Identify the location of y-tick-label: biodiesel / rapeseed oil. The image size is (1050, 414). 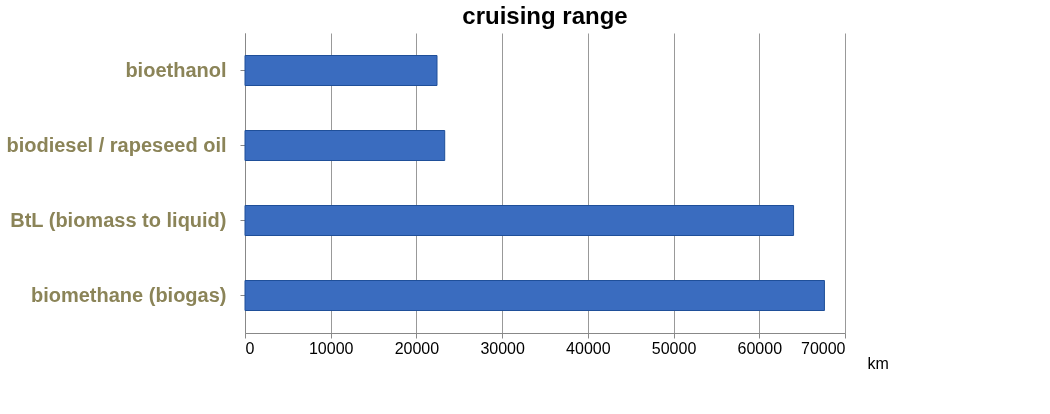
(116, 144).